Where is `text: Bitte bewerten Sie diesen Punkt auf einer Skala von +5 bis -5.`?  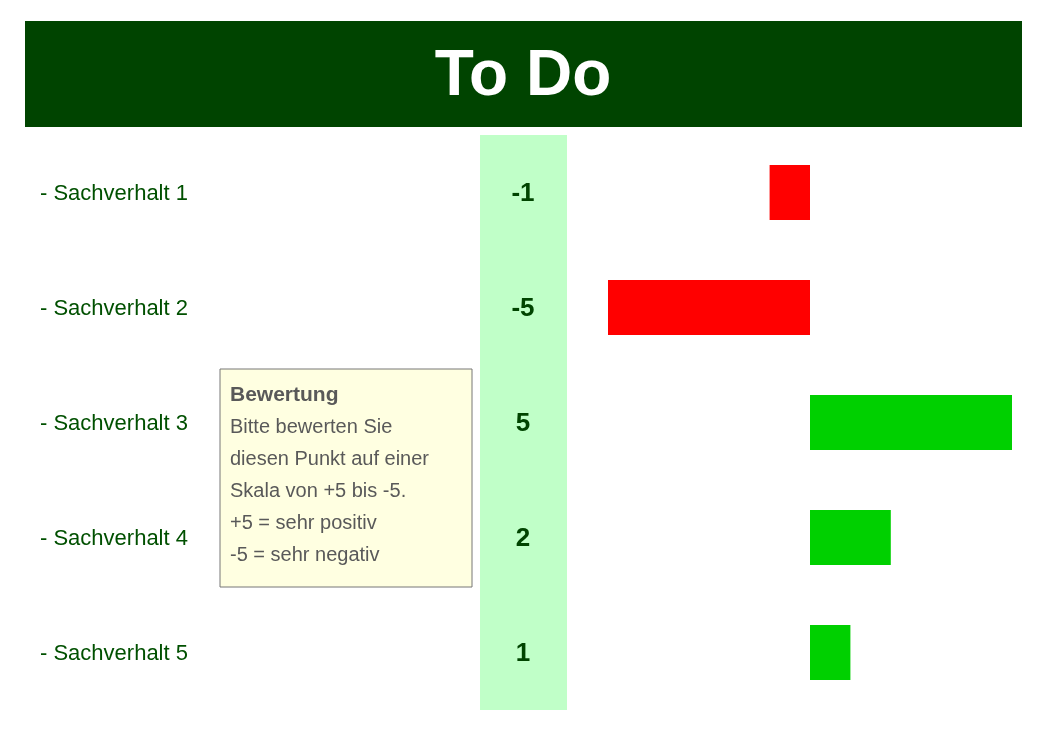
text: Bitte bewerten Sie diesen Punkt auf einer Skala von +5 bis -5. is located at coordinates (330, 458).